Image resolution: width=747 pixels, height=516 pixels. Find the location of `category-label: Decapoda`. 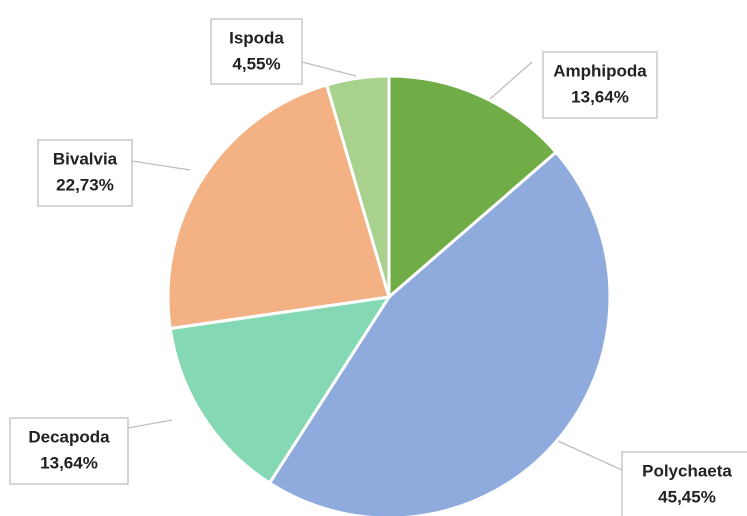

category-label: Decapoda is located at coordinates (69, 436).